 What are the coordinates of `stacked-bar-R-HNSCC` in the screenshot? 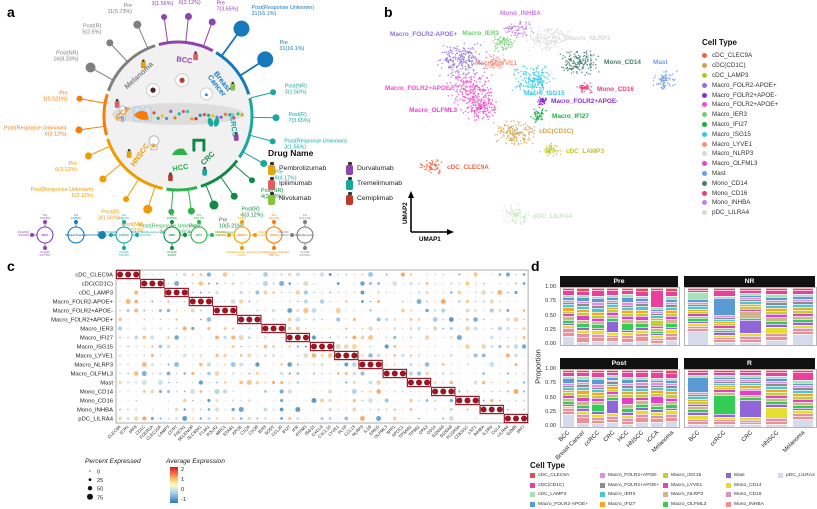 It's located at (776, 398).